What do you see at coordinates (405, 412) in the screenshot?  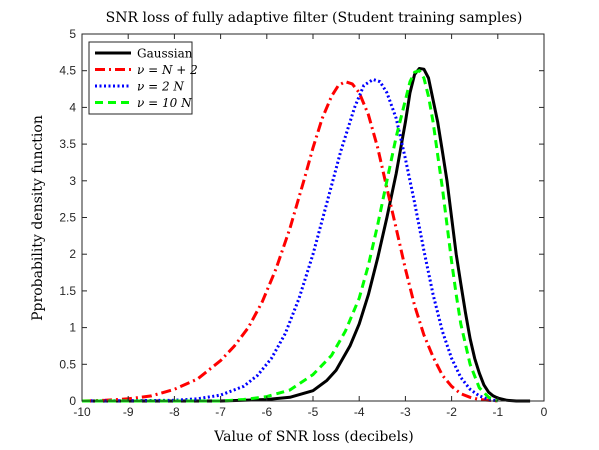 I see `x-tick-label: -3` at bounding box center [405, 412].